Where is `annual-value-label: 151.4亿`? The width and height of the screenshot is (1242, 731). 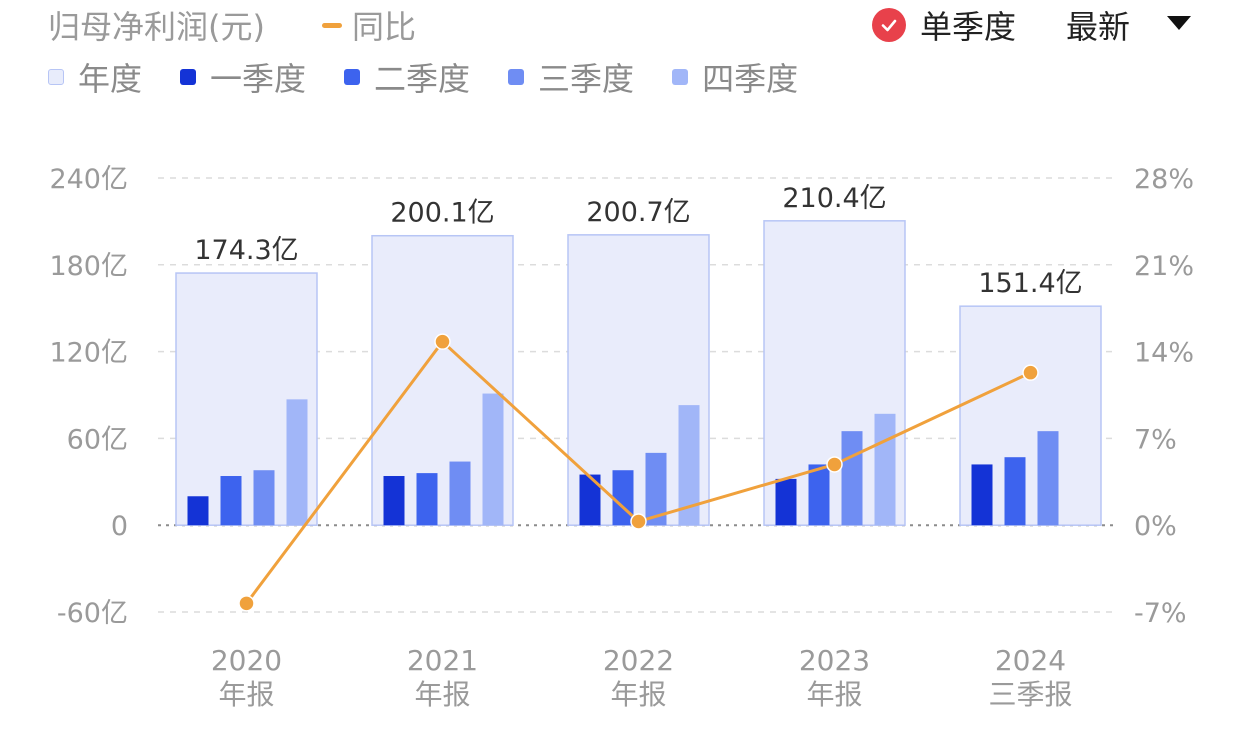 annual-value-label: 151.4亿 is located at coordinates (1030, 283).